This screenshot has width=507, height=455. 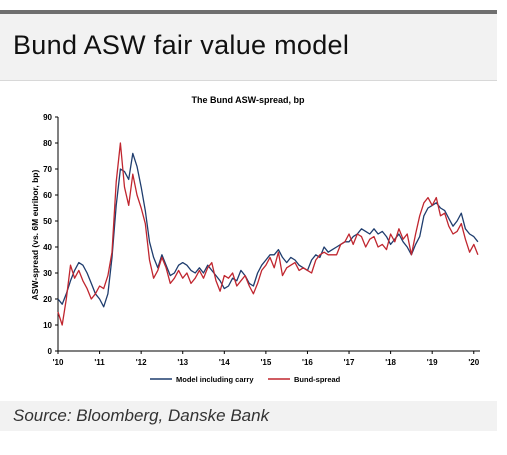 I want to click on legend-label: Model including carry, so click(x=215, y=379).